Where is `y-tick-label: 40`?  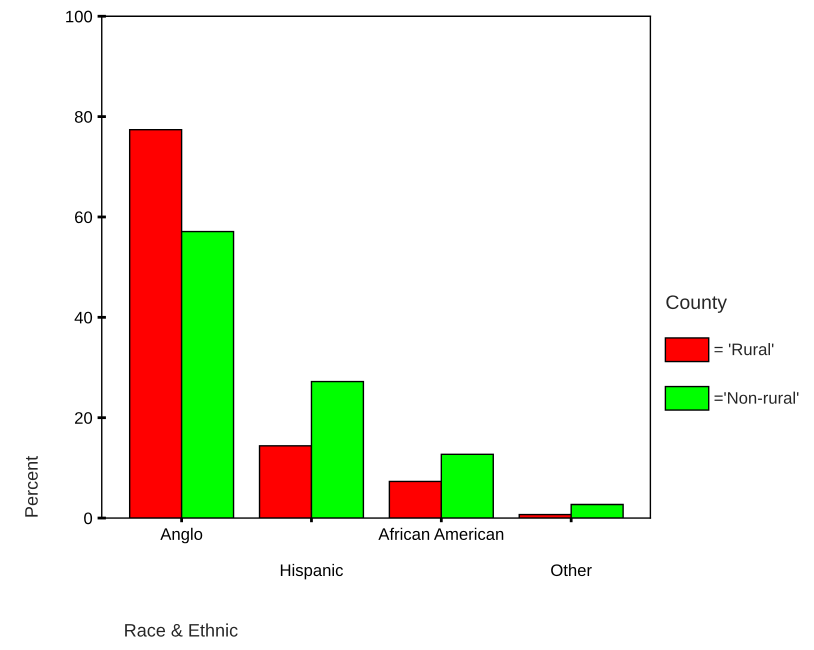 y-tick-label: 40 is located at coordinates (83, 318).